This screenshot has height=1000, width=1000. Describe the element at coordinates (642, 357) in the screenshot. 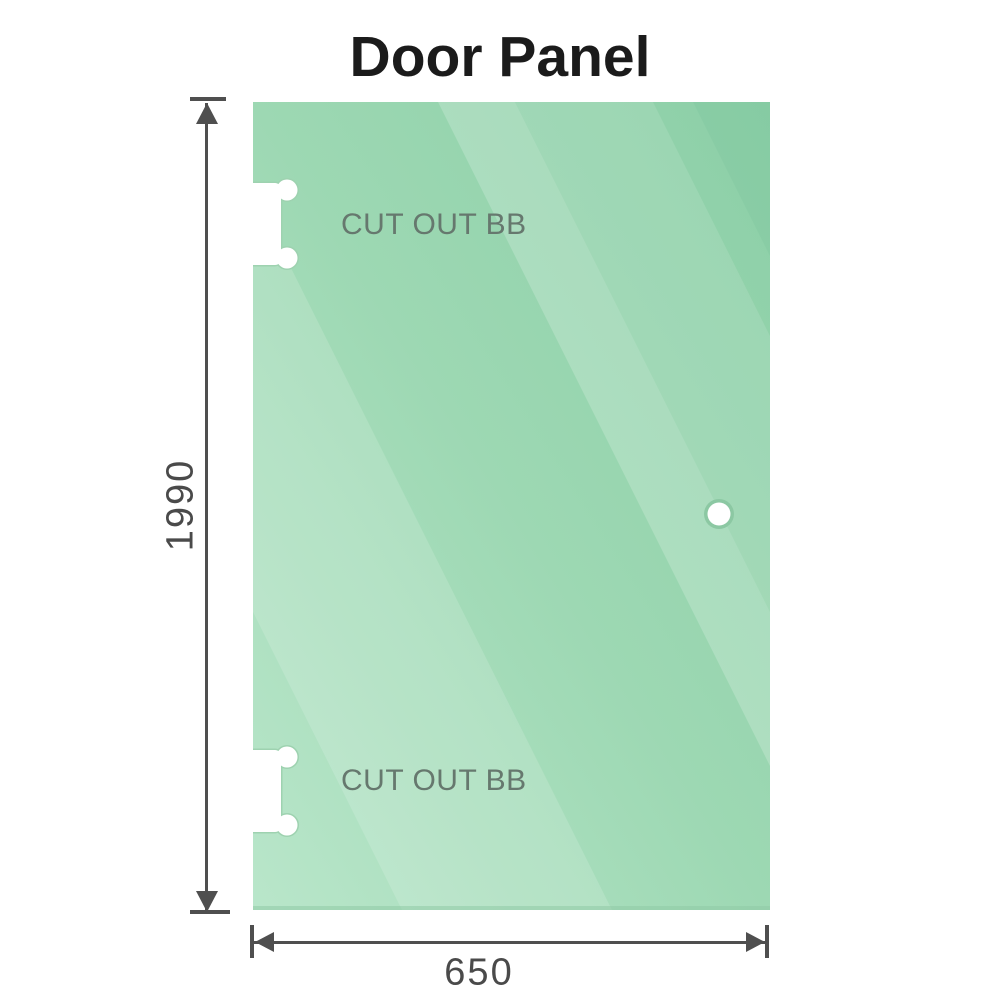

I see `reflection-streak-wide` at that location.